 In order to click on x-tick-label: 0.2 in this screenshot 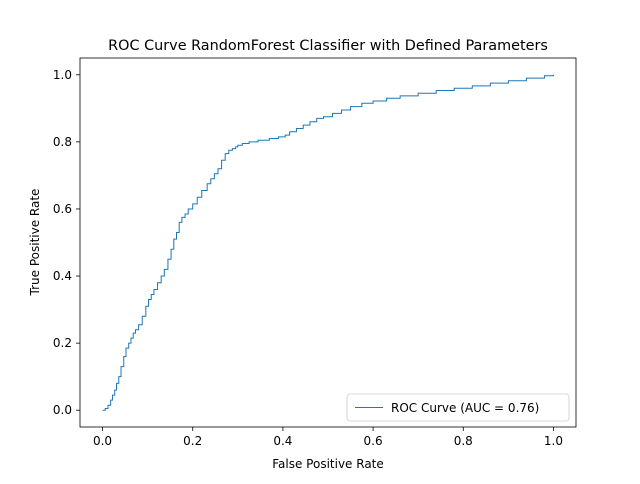, I will do `click(192, 441)`.